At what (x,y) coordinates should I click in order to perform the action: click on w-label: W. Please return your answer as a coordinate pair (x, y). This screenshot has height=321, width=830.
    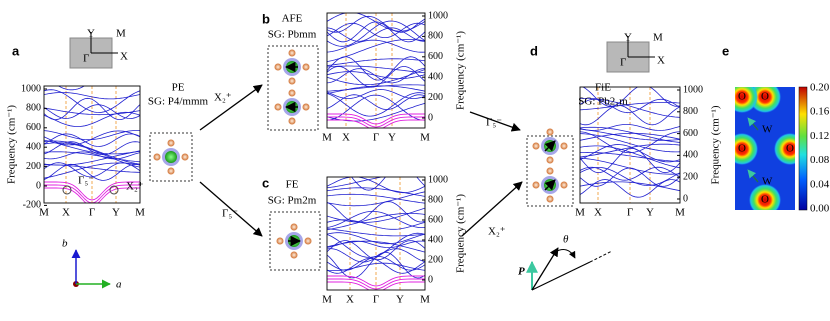
    Looking at the image, I should click on (767, 130).